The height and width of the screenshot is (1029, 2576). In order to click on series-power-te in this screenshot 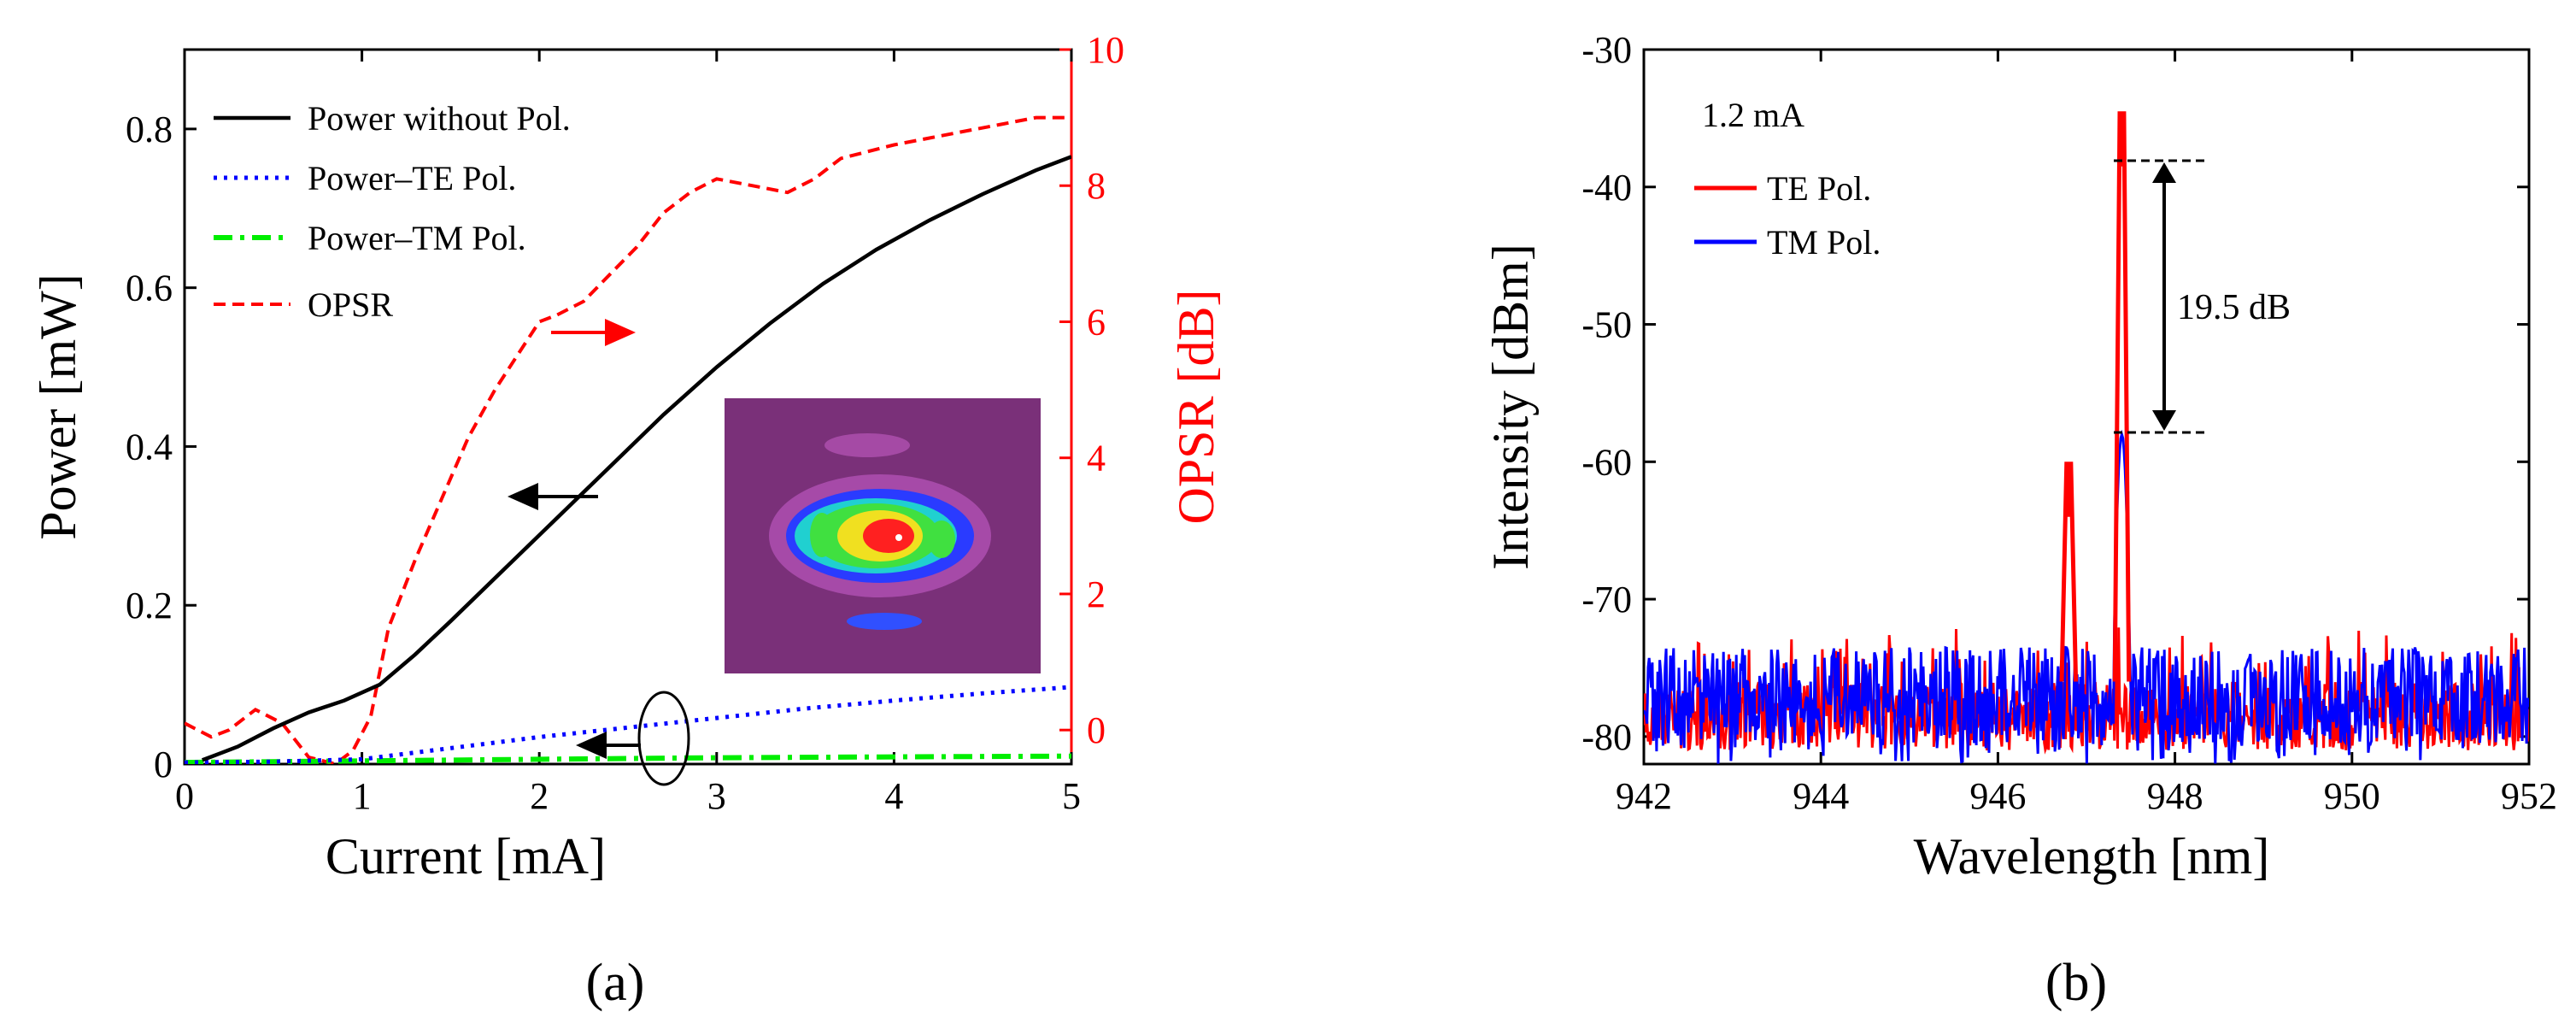, I will do `click(628, 724)`.